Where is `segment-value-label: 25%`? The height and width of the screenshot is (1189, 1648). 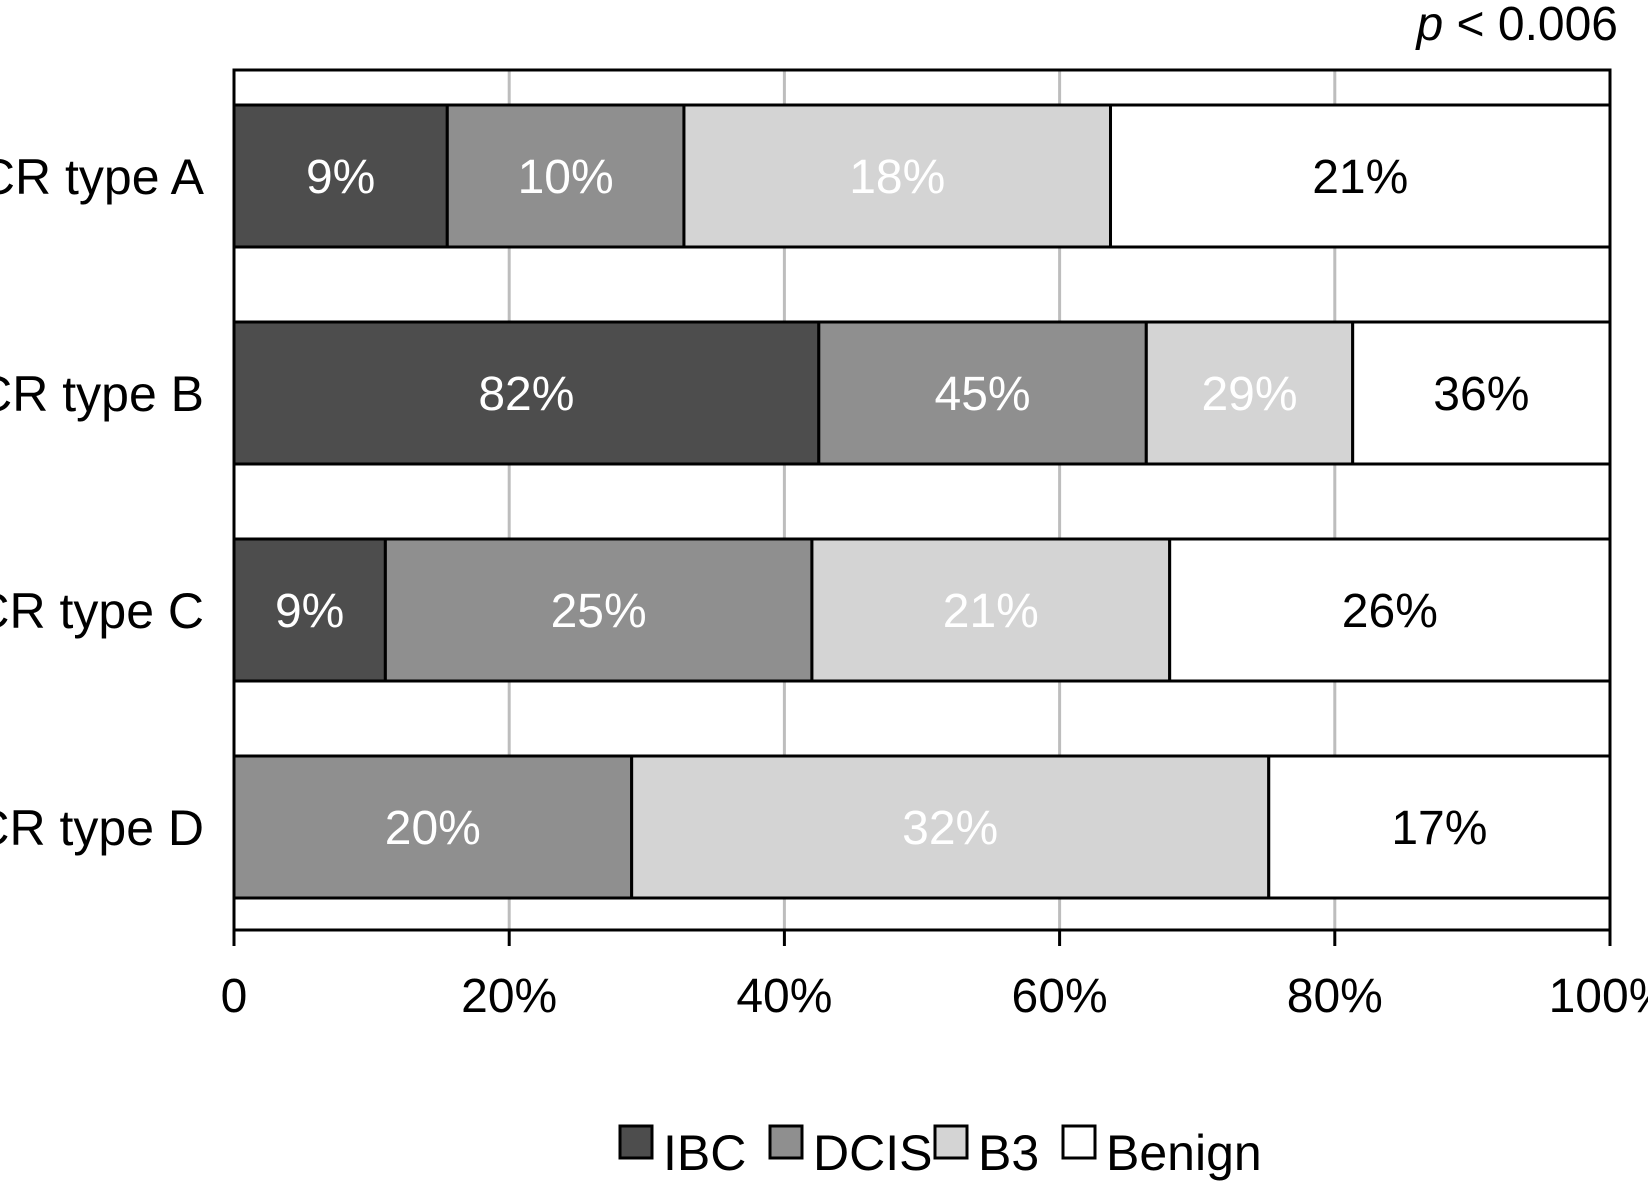
segment-value-label: 25% is located at coordinates (599, 611).